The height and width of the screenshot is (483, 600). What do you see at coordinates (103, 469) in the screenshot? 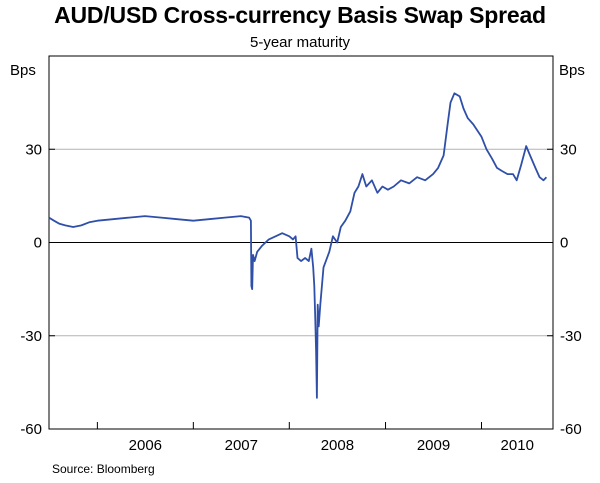
I see `source-note: Source: Bloomberg` at bounding box center [103, 469].